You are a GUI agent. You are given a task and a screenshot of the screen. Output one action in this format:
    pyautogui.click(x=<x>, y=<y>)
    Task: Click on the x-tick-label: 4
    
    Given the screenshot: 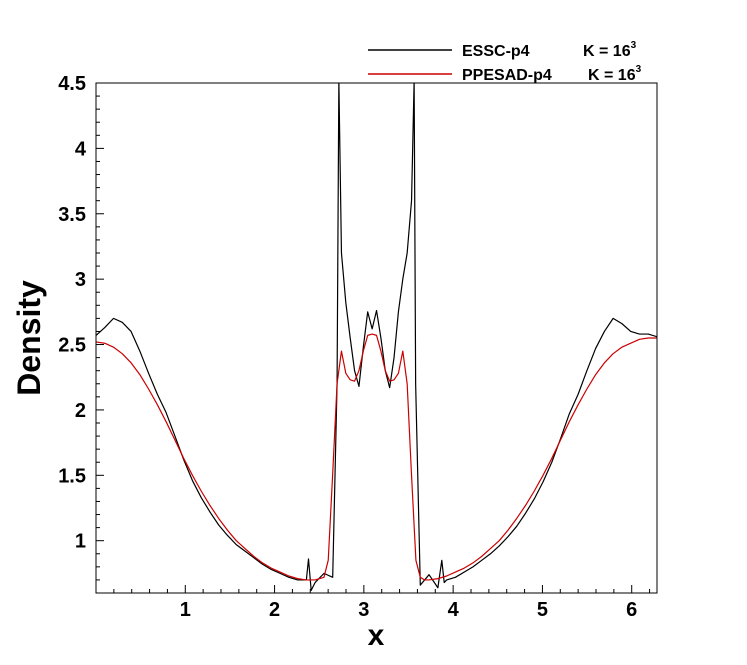 What is the action you would take?
    pyautogui.click(x=454, y=610)
    